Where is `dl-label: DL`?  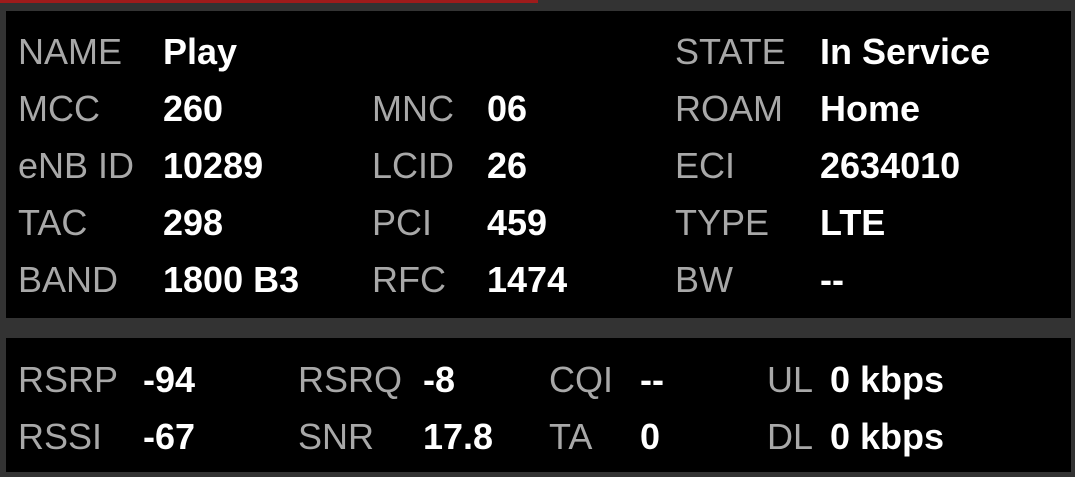
dl-label: DL is located at coordinates (790, 436).